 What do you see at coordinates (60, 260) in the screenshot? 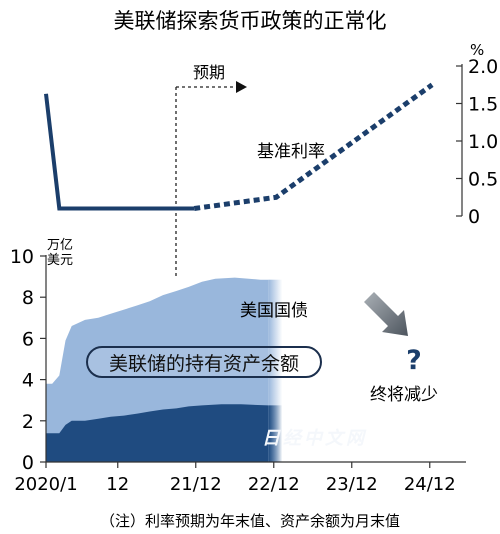
I see `assets-unit-line-2: 美元` at bounding box center [60, 260].